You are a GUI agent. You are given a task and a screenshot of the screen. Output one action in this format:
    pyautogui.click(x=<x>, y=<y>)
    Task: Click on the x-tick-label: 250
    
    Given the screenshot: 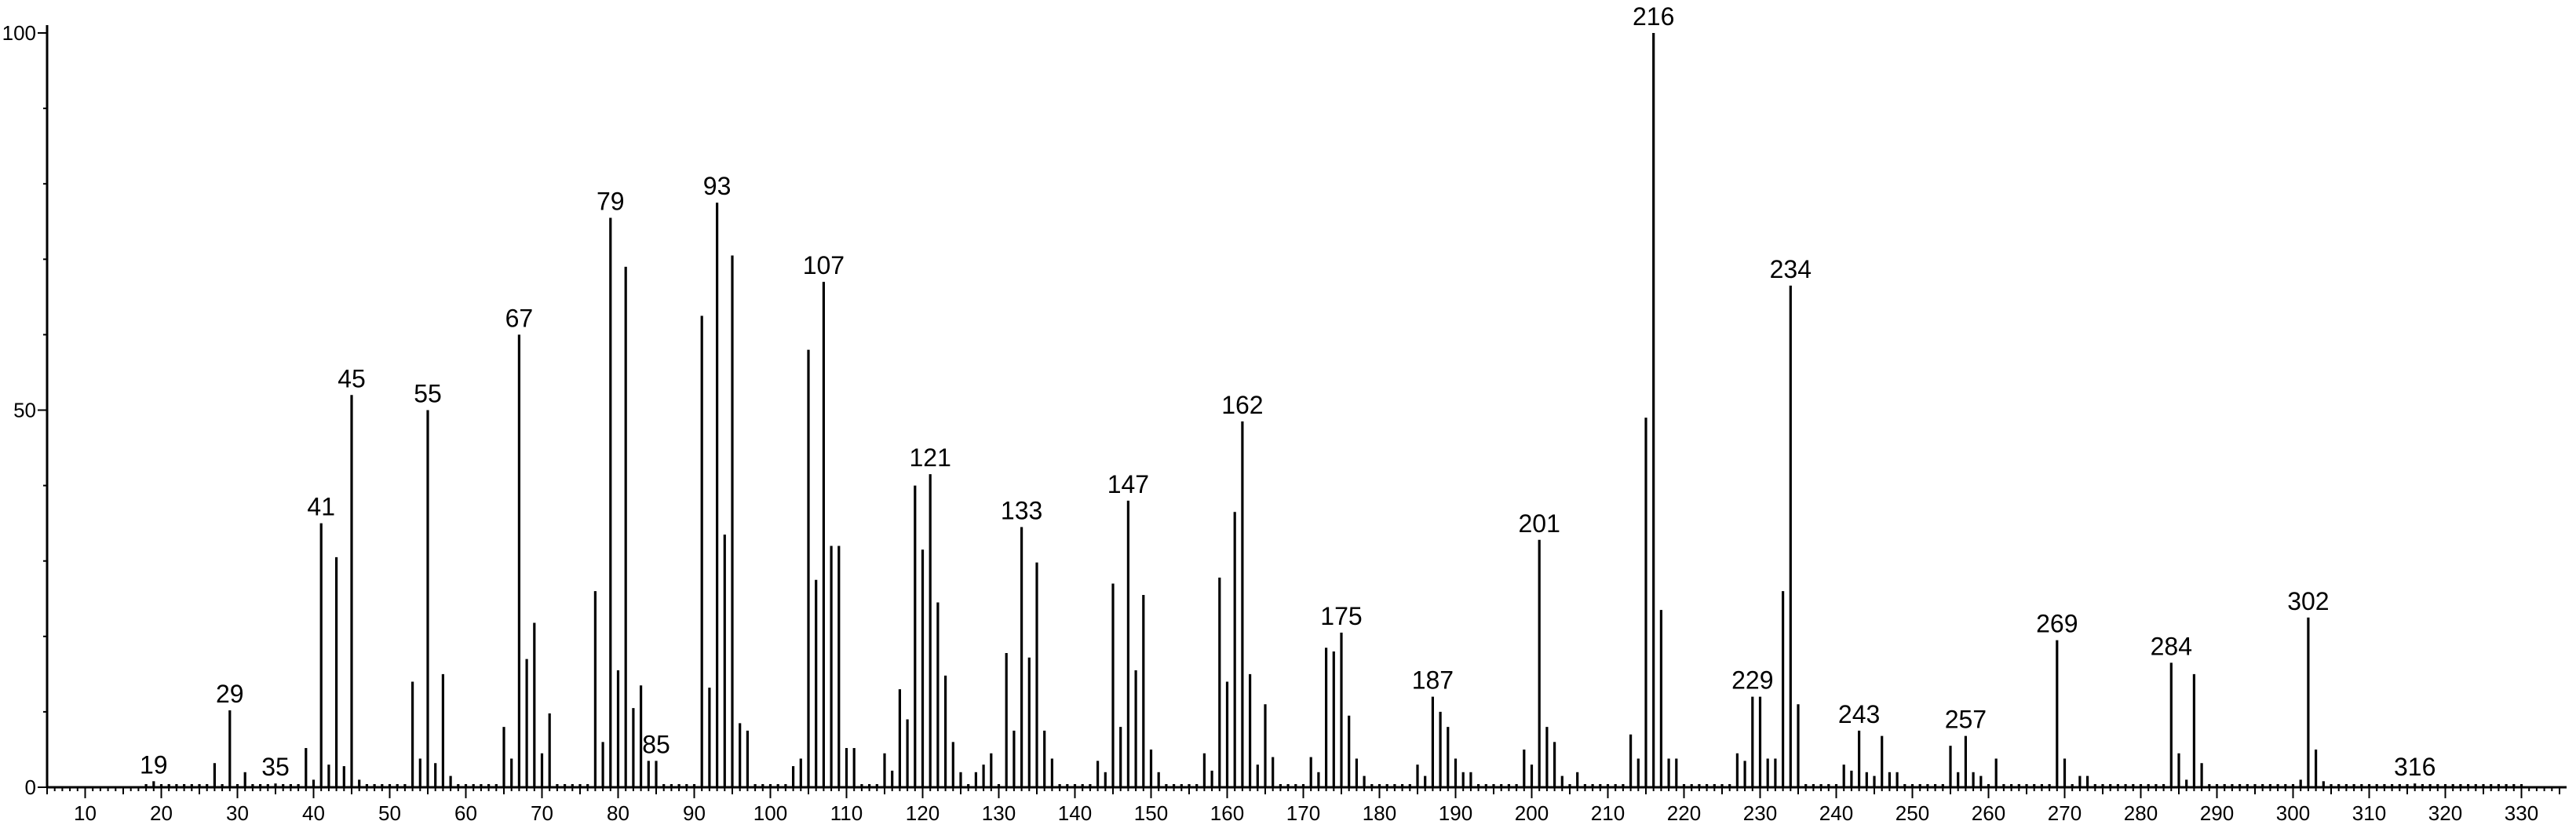 What is the action you would take?
    pyautogui.click(x=1912, y=813)
    